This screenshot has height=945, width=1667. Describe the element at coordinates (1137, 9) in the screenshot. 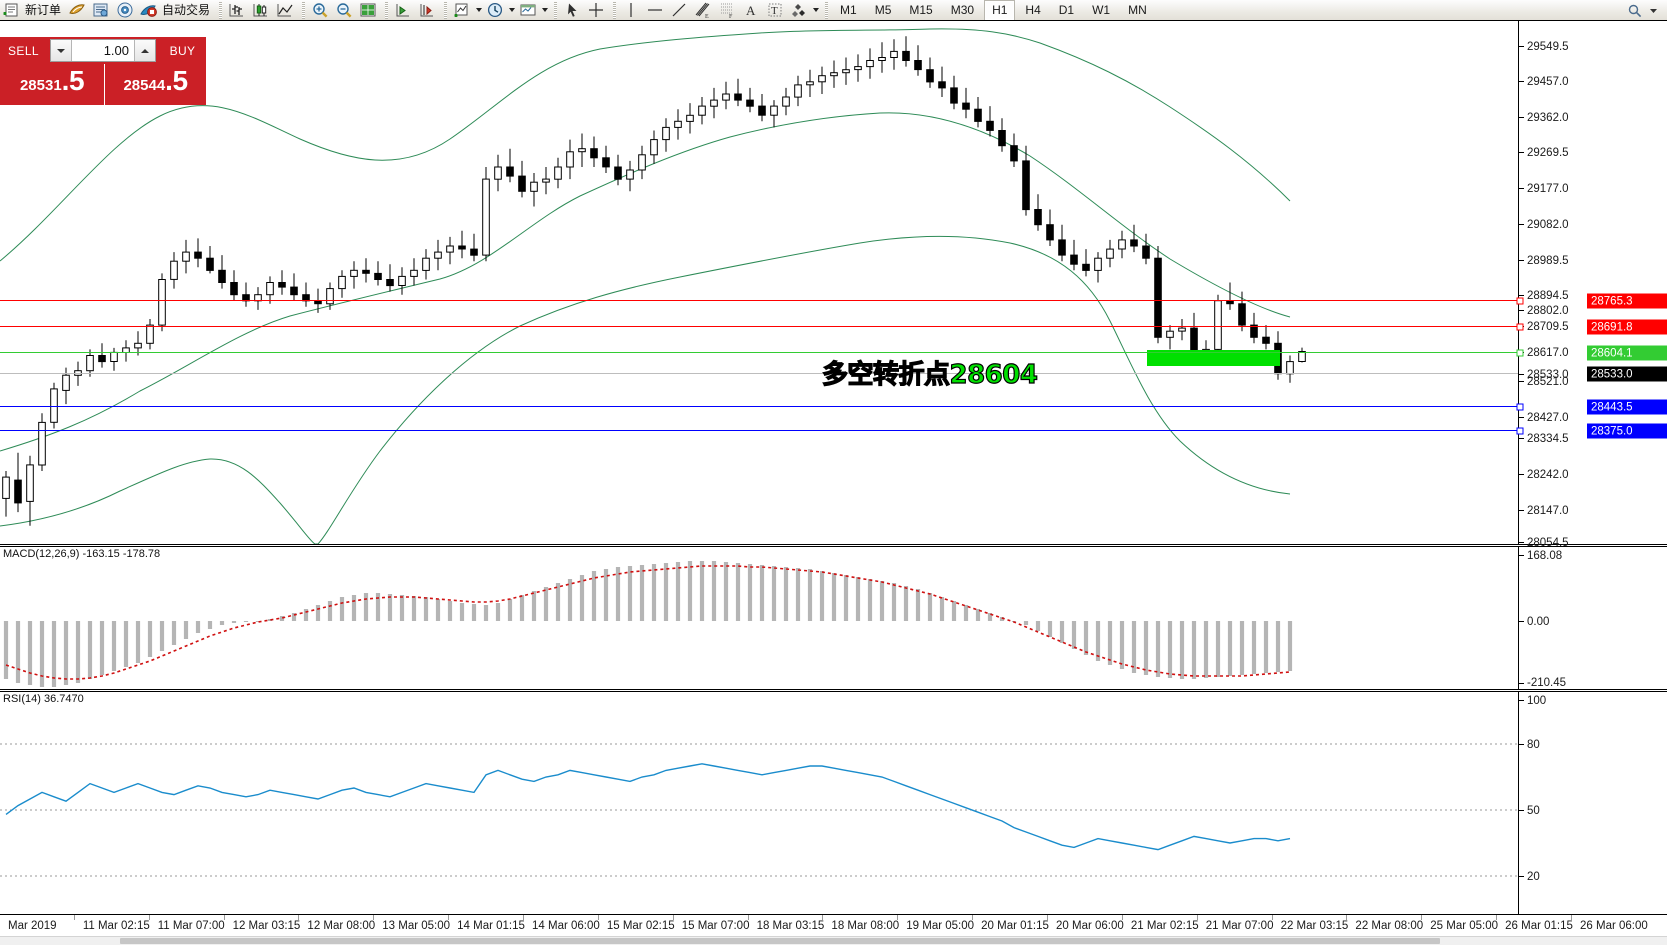

I see `timeframe-mn: MN` at that location.